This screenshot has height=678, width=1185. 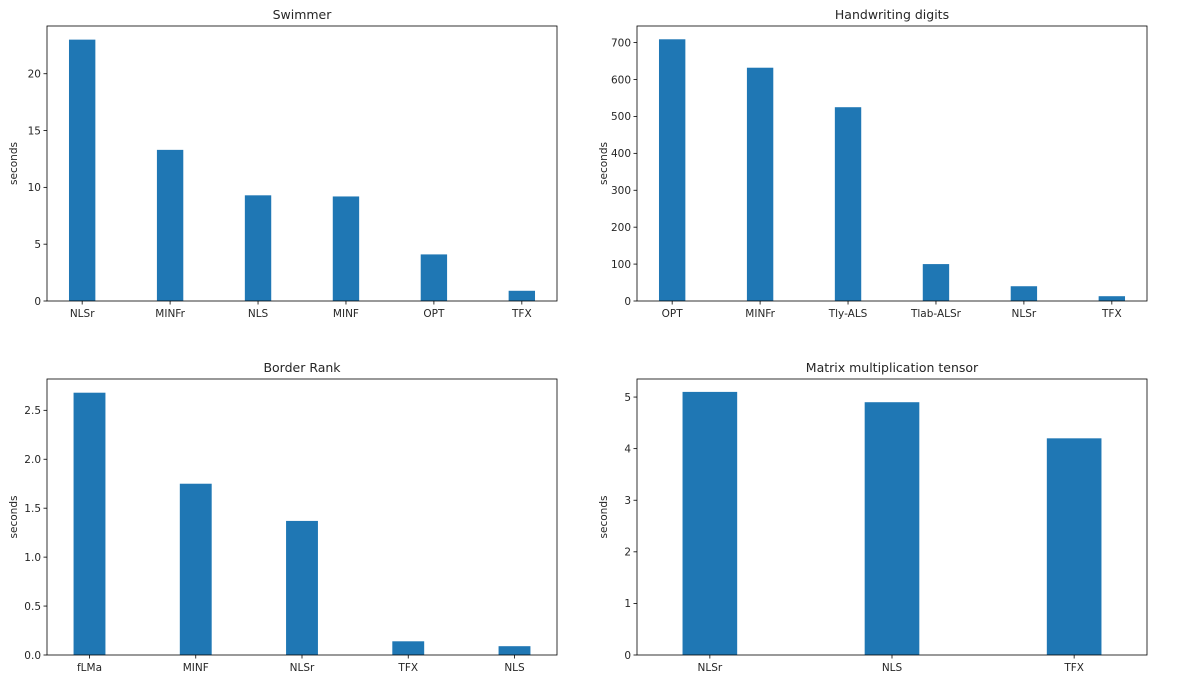 What do you see at coordinates (627, 449) in the screenshot?
I see `y-tick-label: 4` at bounding box center [627, 449].